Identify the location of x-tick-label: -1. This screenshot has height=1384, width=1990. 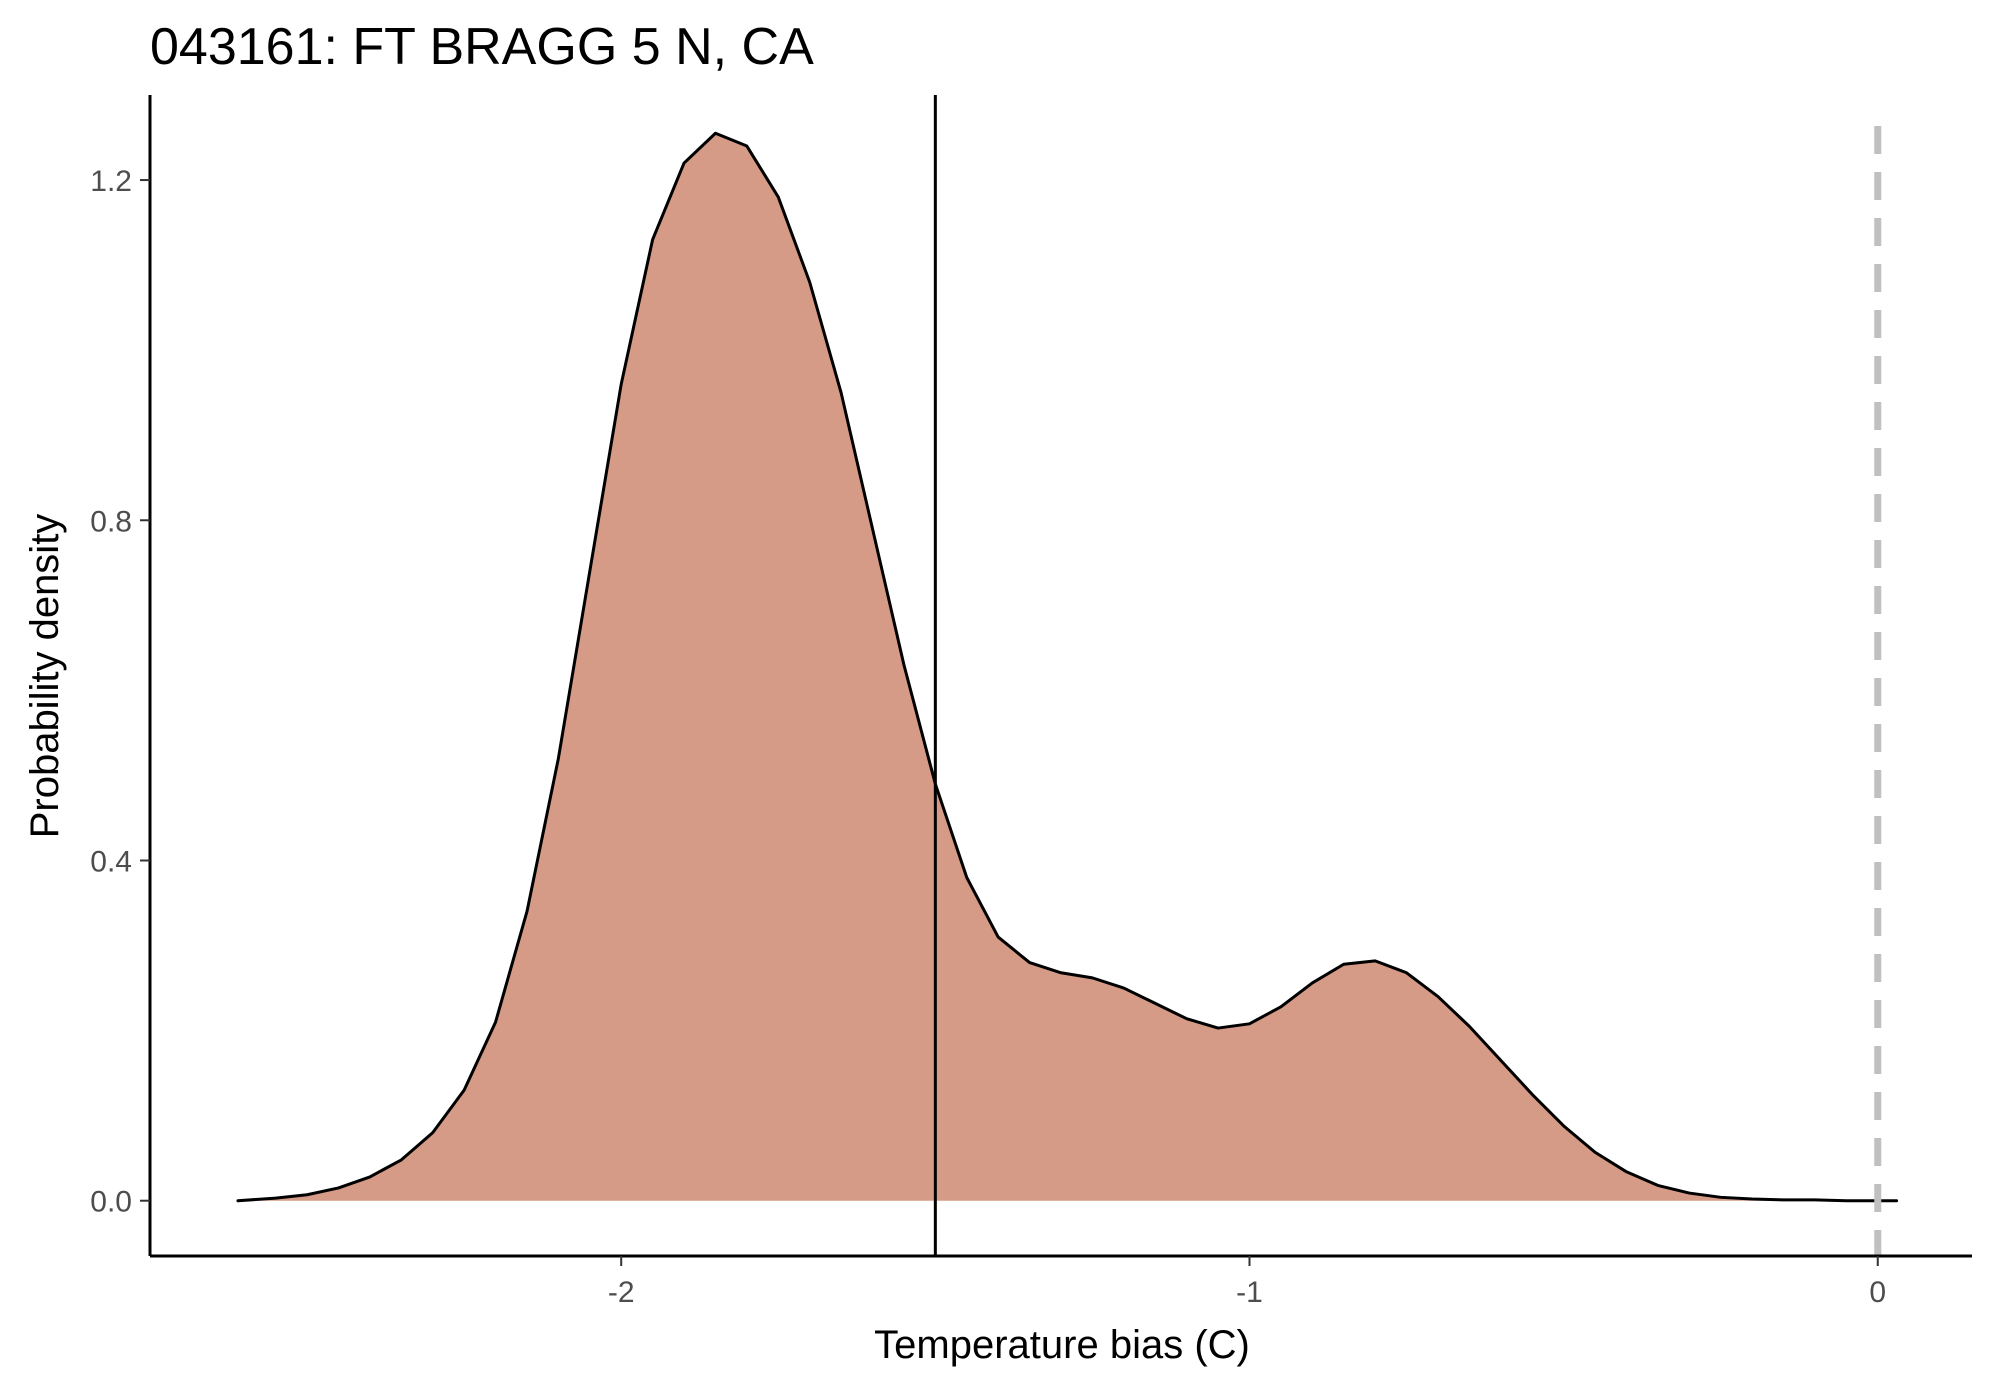
(1249, 1292).